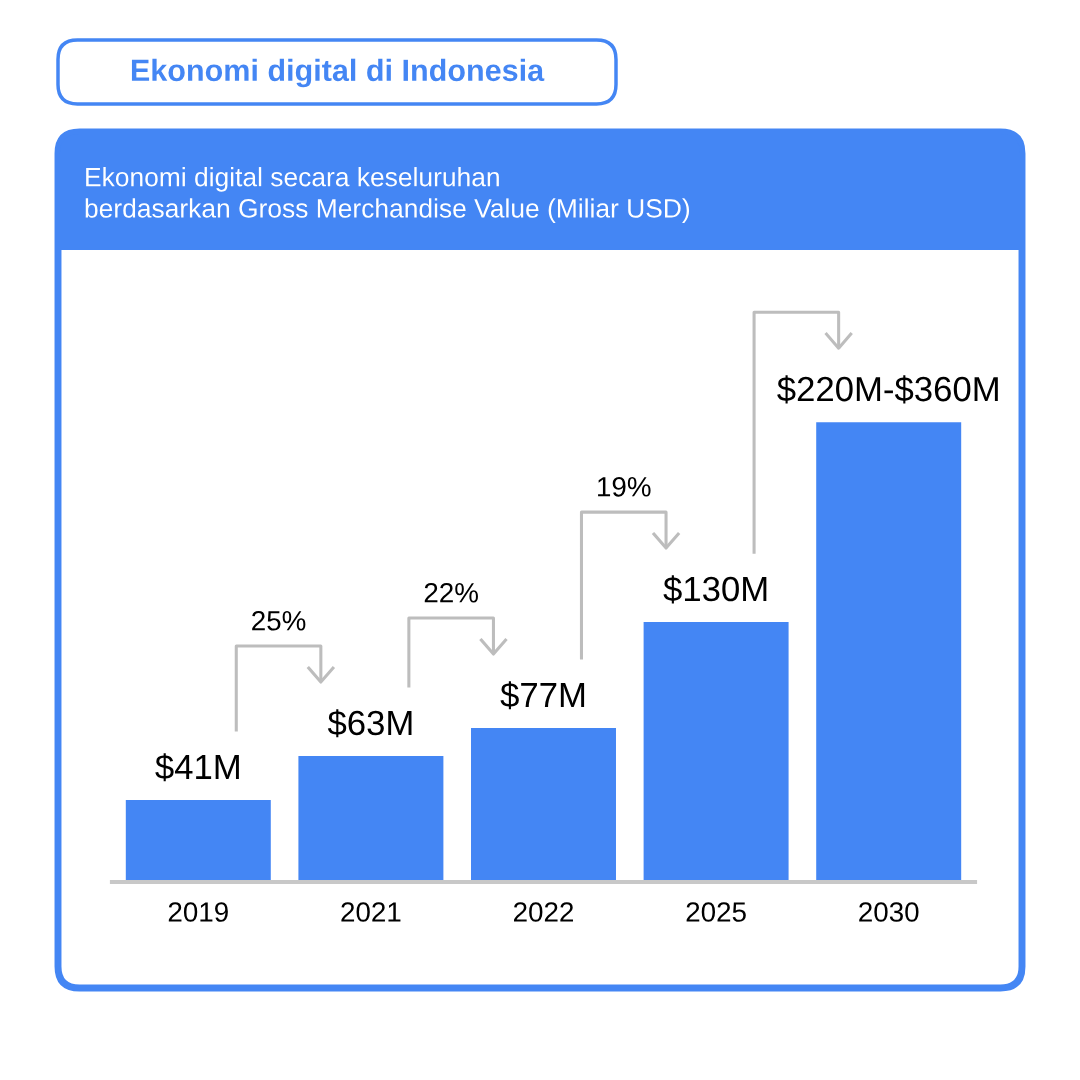 The width and height of the screenshot is (1080, 1080). What do you see at coordinates (889, 912) in the screenshot?
I see `x-tick-label: 2030` at bounding box center [889, 912].